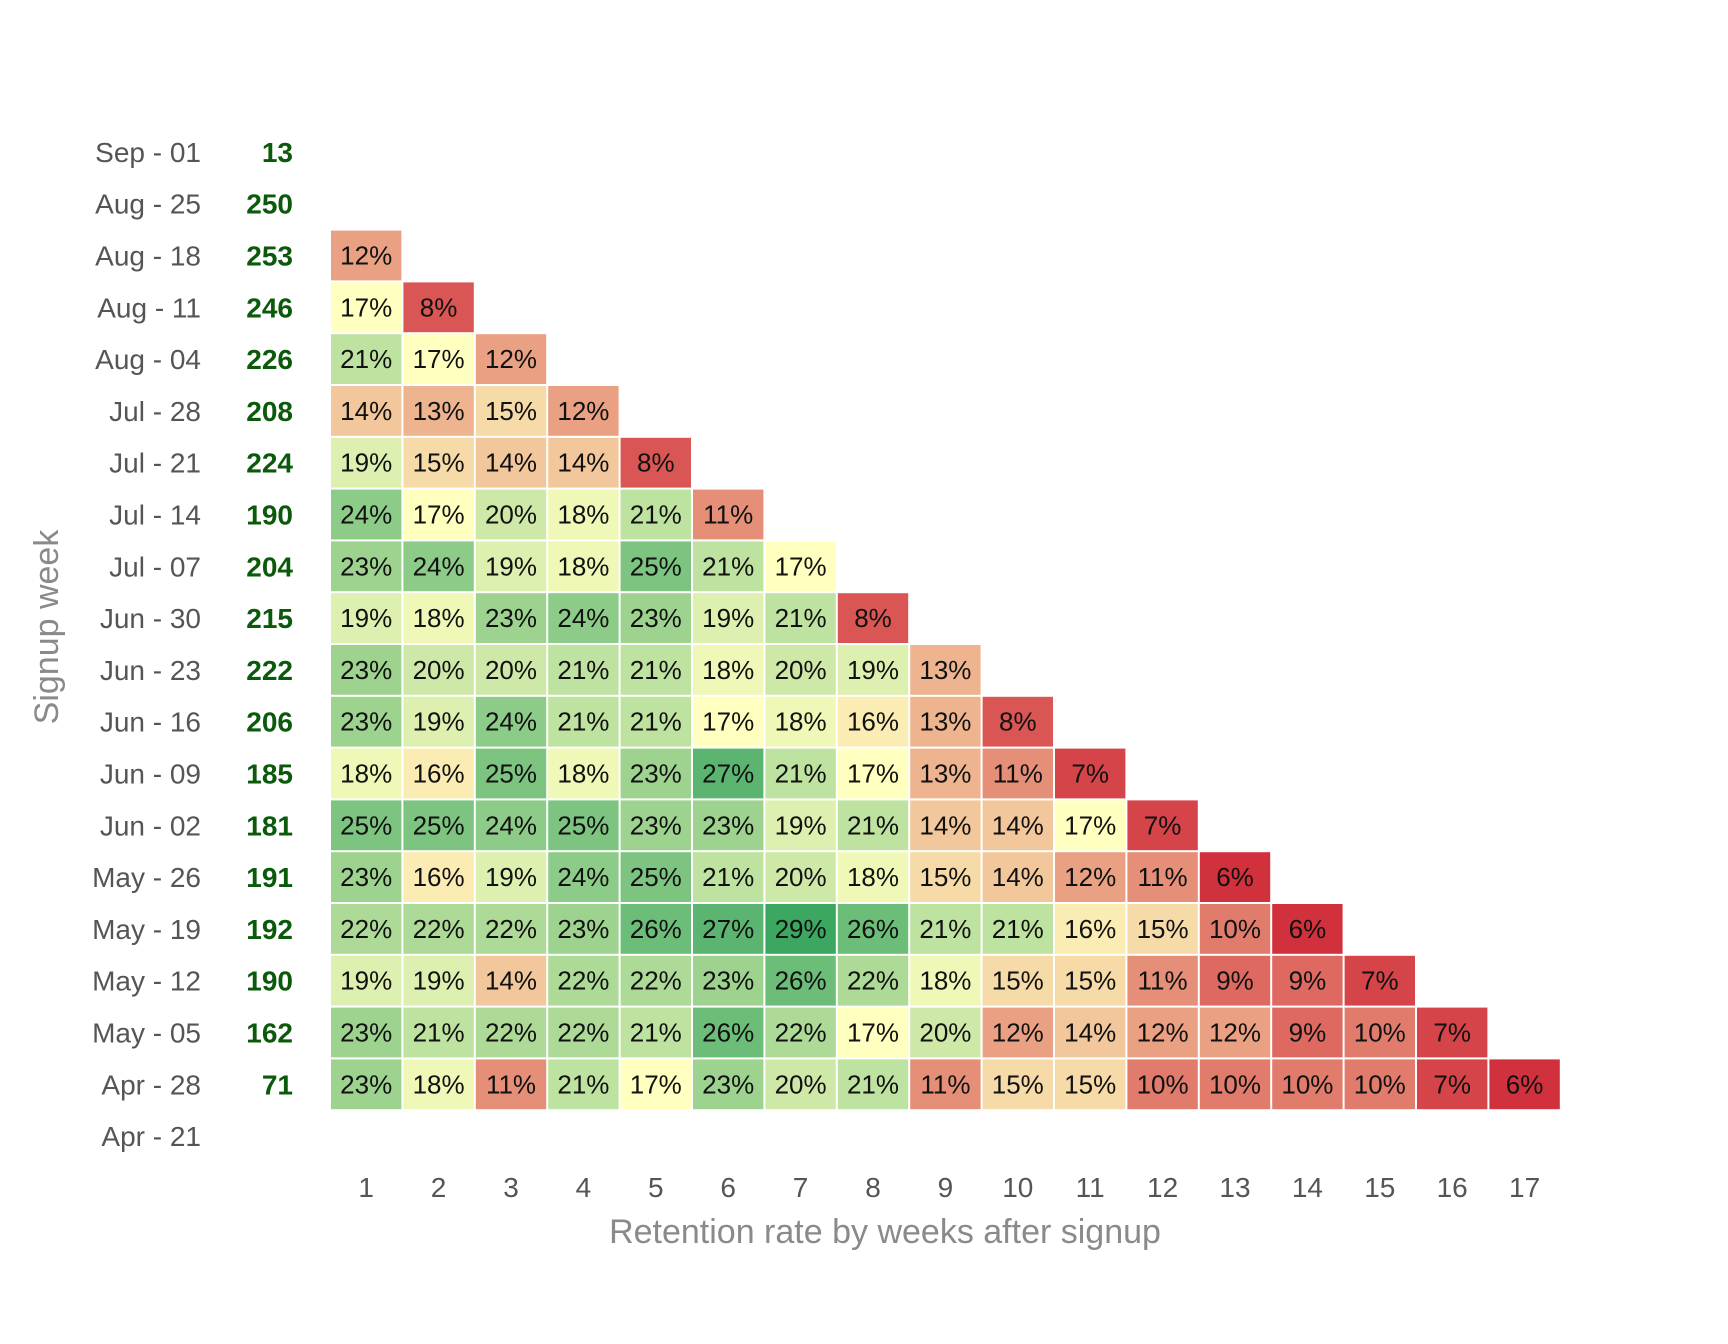 Image resolution: width=1728 pixels, height=1344 pixels. What do you see at coordinates (511, 722) in the screenshot?
I see `cell-value-label: 24%` at bounding box center [511, 722].